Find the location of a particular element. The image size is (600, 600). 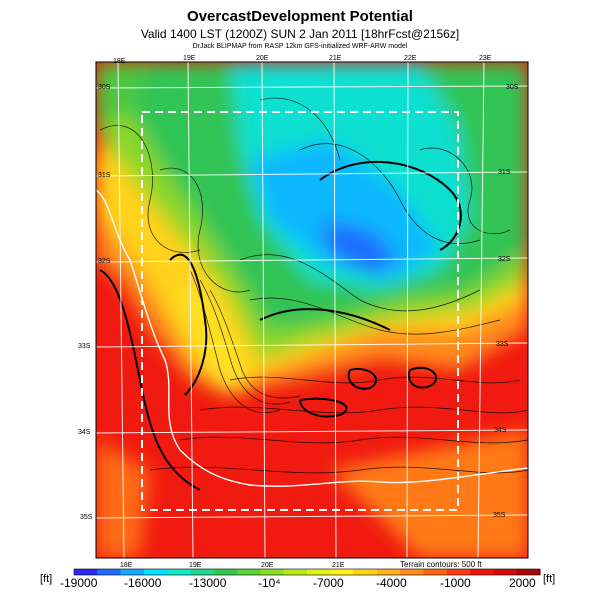

lat-label-left: 34S is located at coordinates (84, 432).